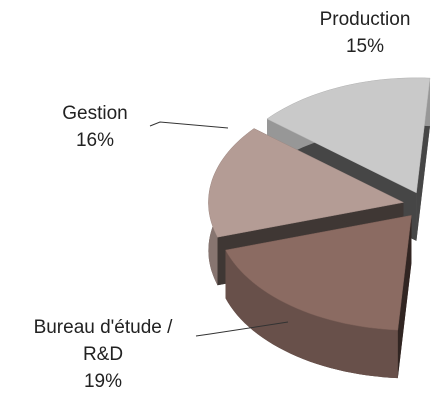 Image resolution: width=446 pixels, height=408 pixels. I want to click on slice-label: Bureau d'étude / R&D 19%, so click(103, 354).